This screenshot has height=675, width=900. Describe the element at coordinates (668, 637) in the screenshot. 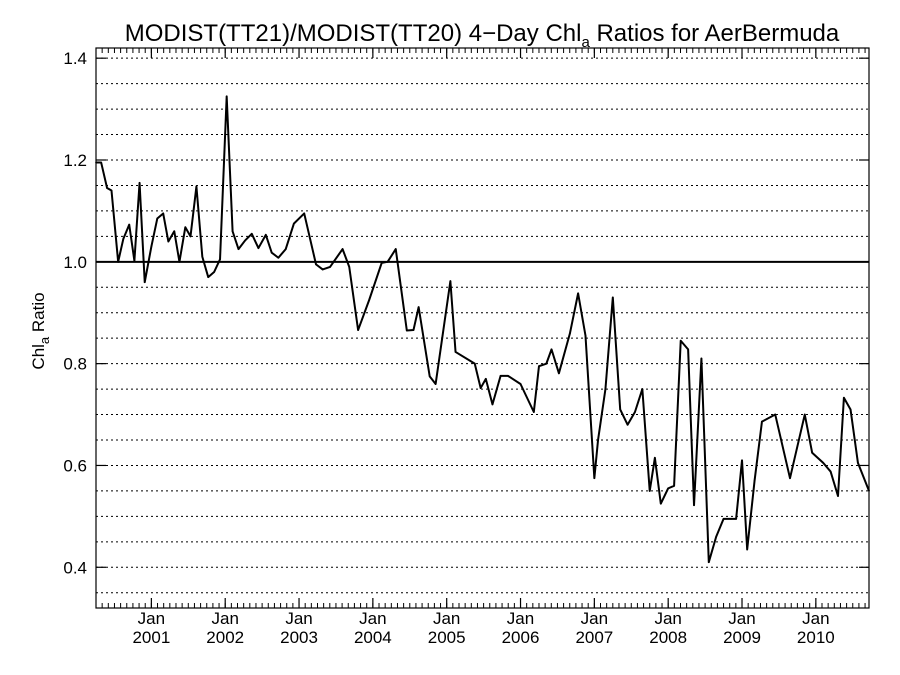

I see `x-tick-year-label: 2008` at that location.